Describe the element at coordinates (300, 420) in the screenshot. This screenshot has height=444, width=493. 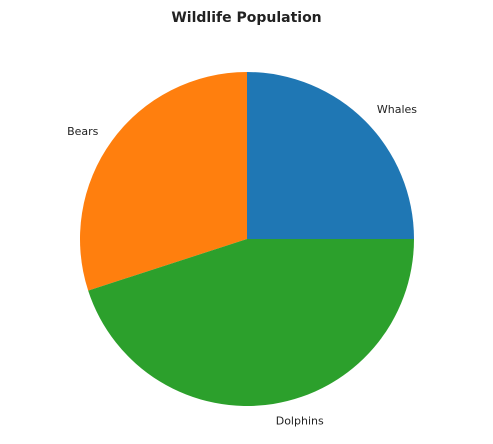
I see `slice-label-dolphins: Dolphins` at that location.